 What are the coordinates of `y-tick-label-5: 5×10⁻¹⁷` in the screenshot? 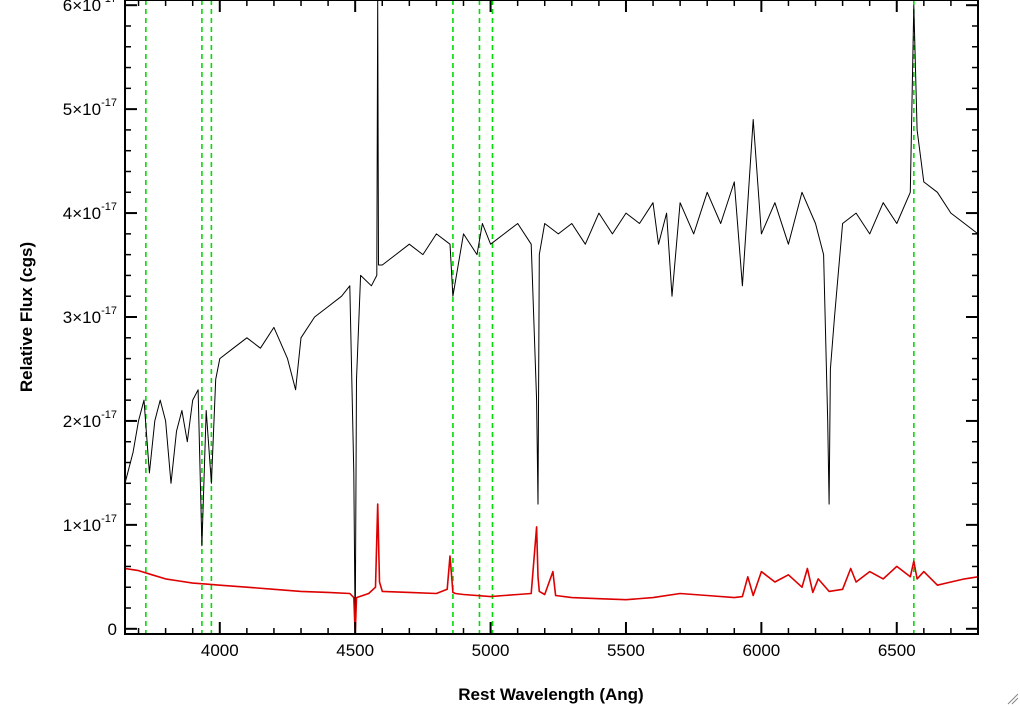 It's located at (90, 108).